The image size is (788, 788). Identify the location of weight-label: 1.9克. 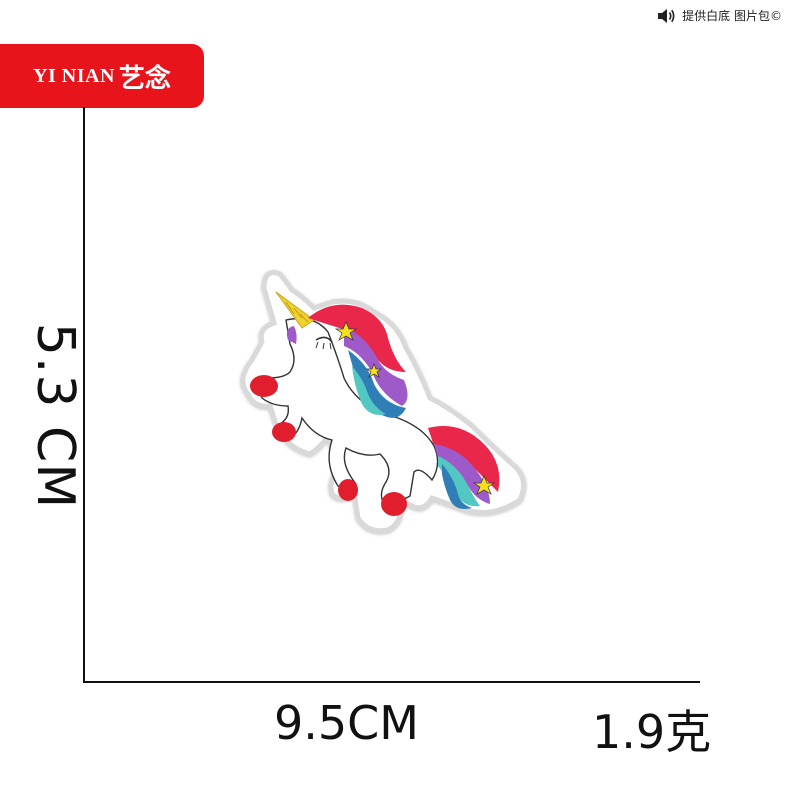
(652, 732).